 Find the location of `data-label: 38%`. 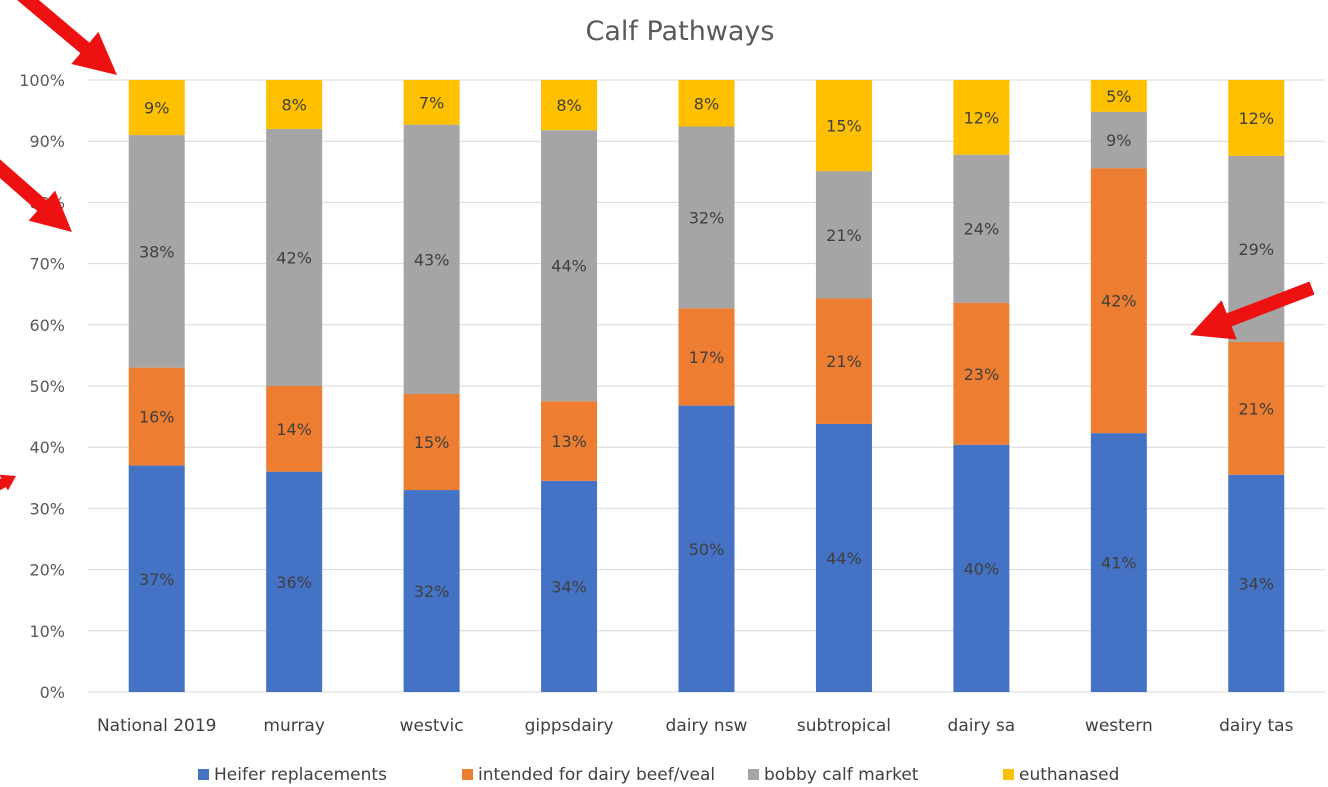

data-label: 38% is located at coordinates (157, 251).